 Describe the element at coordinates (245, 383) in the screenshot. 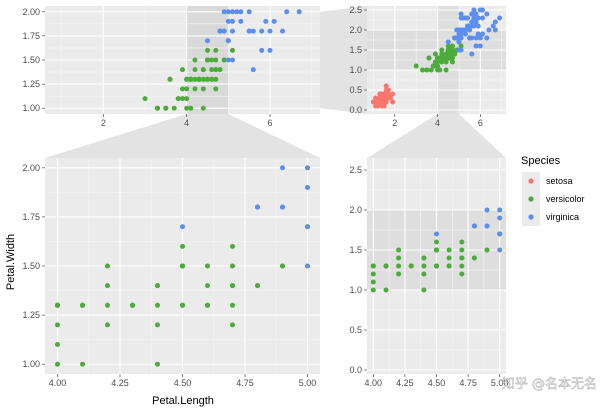

I see `x-tick-label: 4.75` at that location.